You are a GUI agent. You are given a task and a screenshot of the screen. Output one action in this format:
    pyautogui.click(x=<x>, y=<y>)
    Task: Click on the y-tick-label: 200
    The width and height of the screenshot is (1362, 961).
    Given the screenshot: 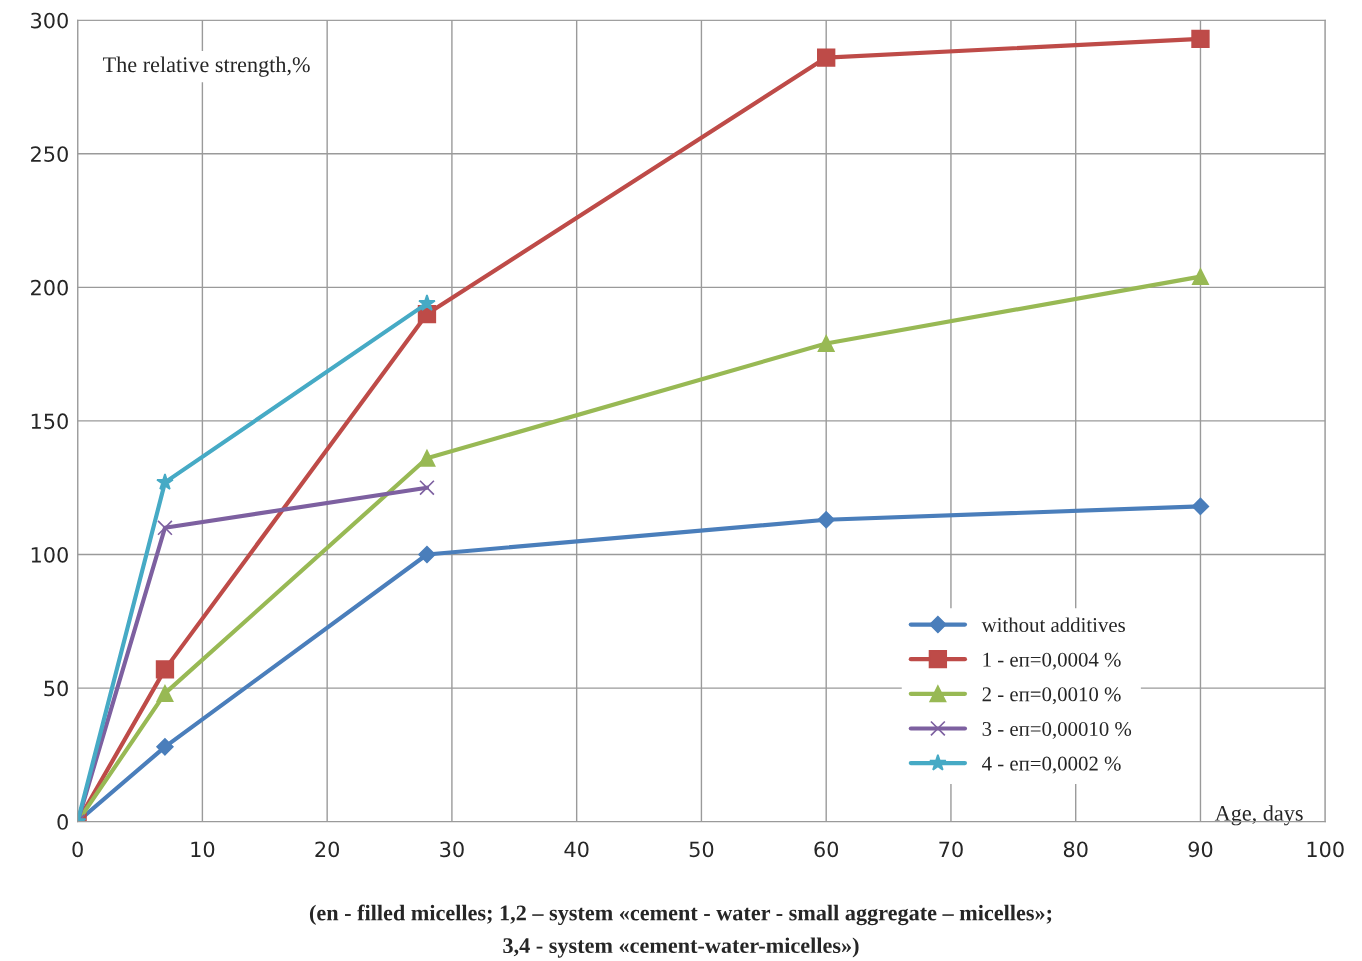 What is the action you would take?
    pyautogui.click(x=49, y=287)
    